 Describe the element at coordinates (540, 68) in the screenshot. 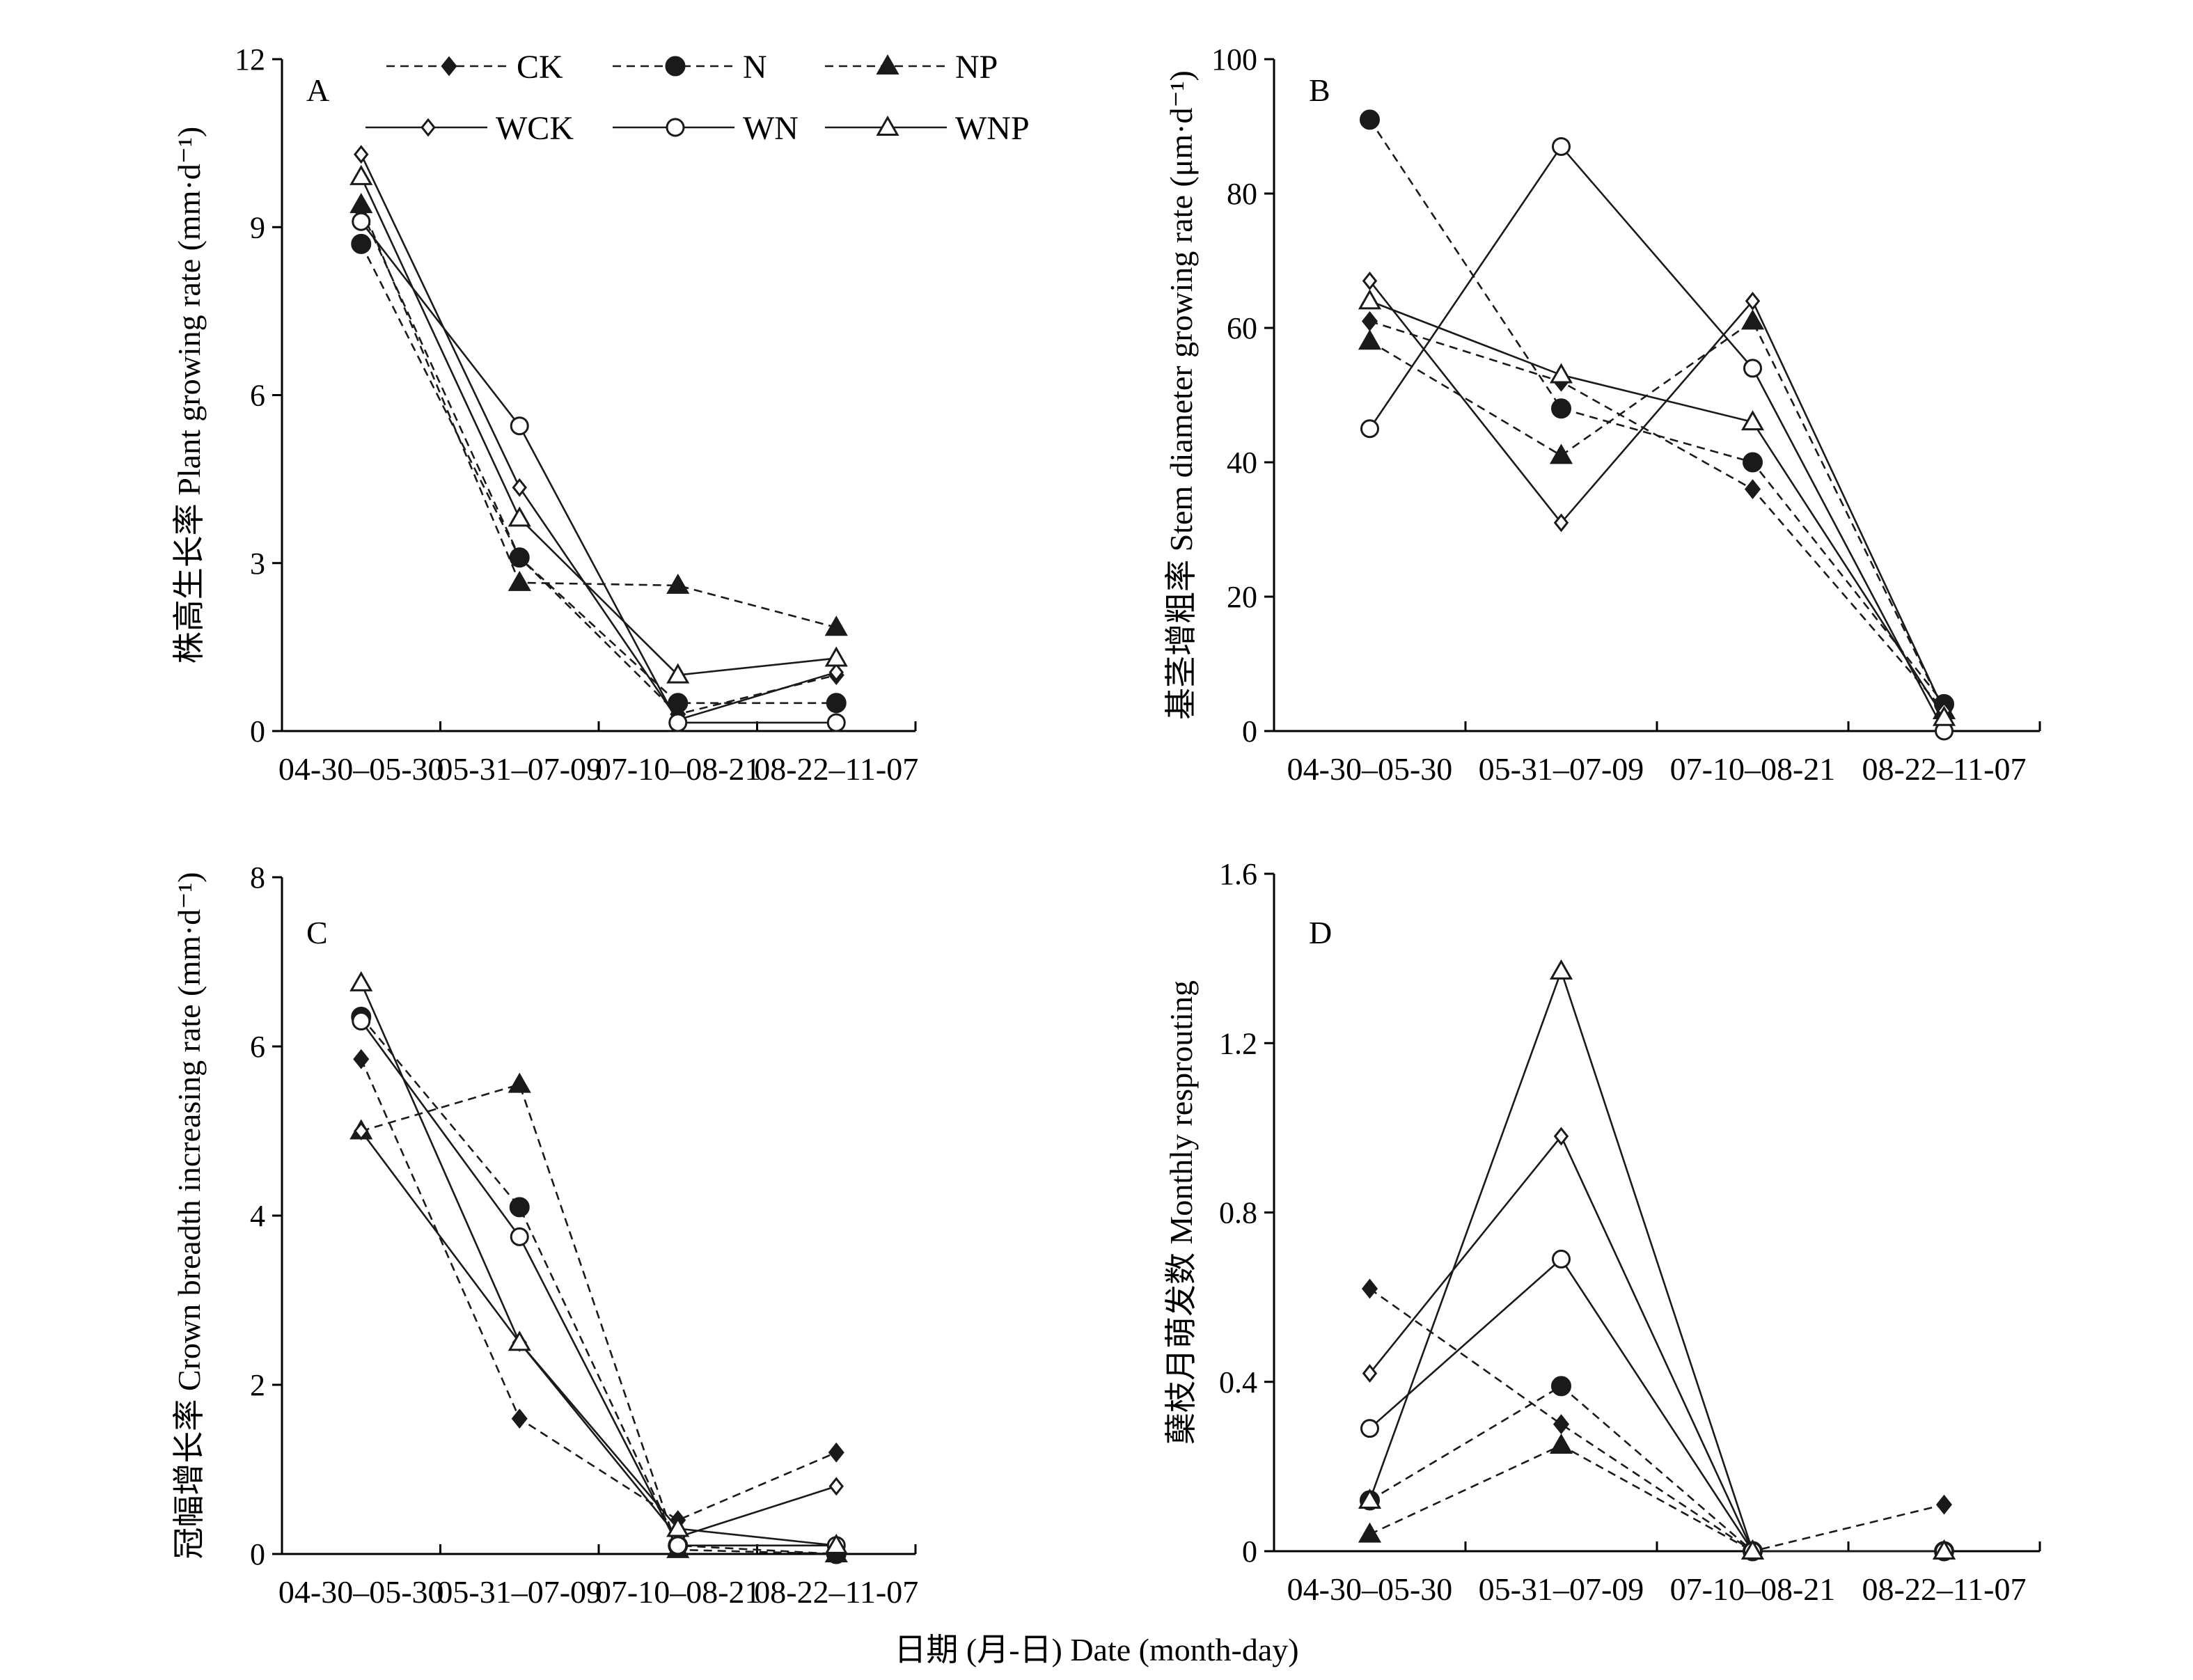

I see `legend-label: CK` at that location.